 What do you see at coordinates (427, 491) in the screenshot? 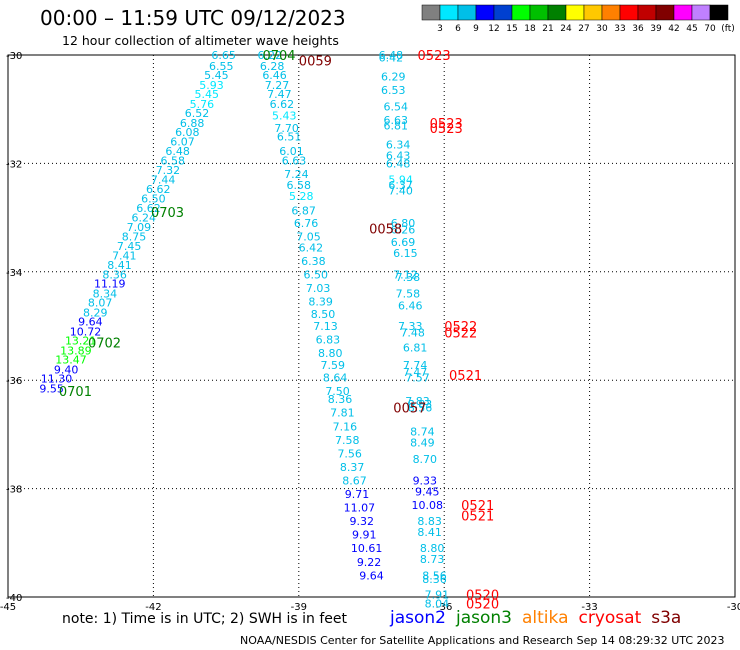
I see `wave-height-point: 9.45` at bounding box center [427, 491].